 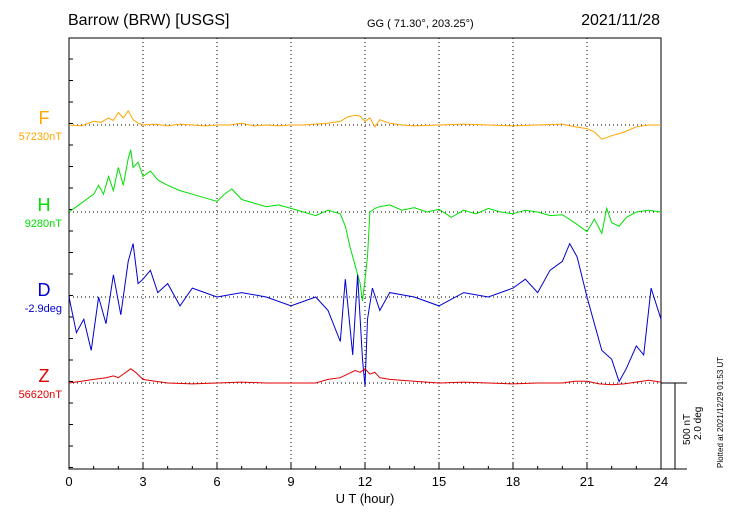 What do you see at coordinates (149, 20) in the screenshot?
I see `station-title: Barrow (BRW) [USGS]` at bounding box center [149, 20].